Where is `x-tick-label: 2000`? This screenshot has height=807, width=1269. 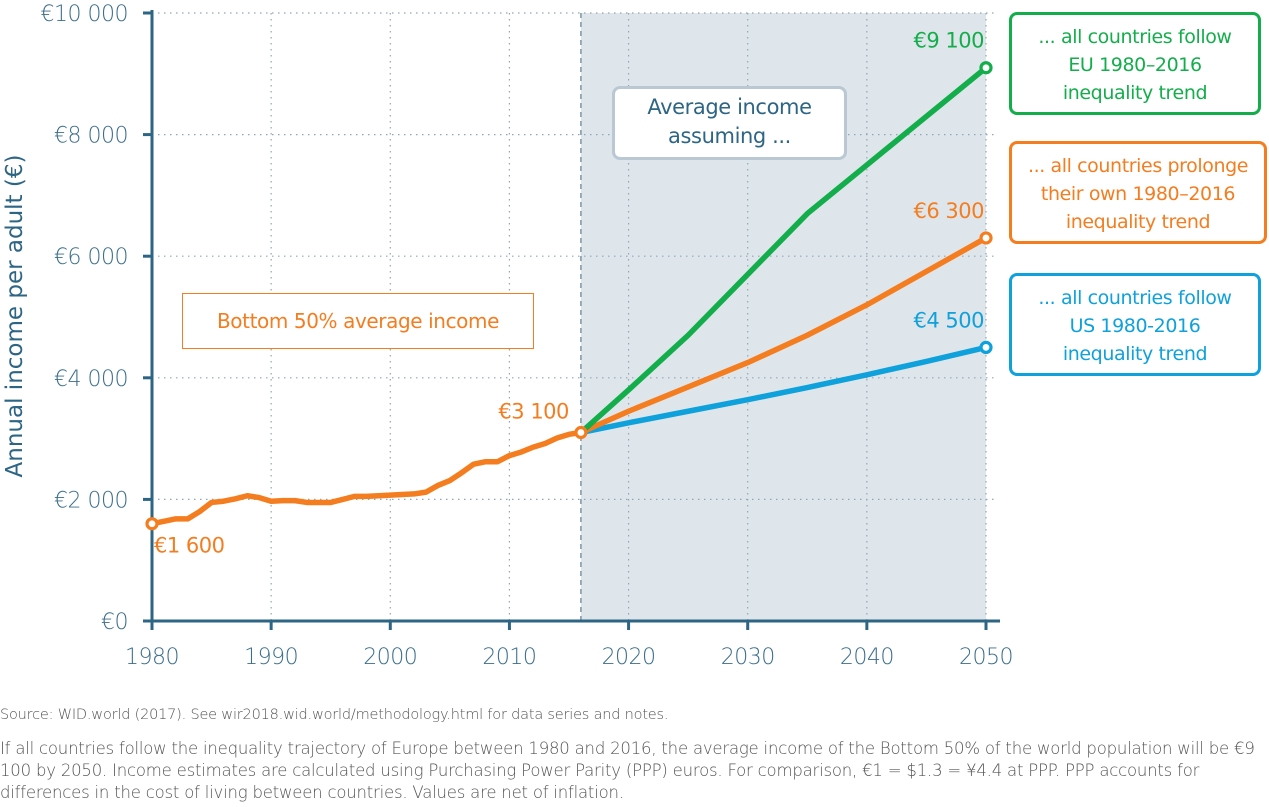 x-tick-label: 2000 is located at coordinates (390, 657).